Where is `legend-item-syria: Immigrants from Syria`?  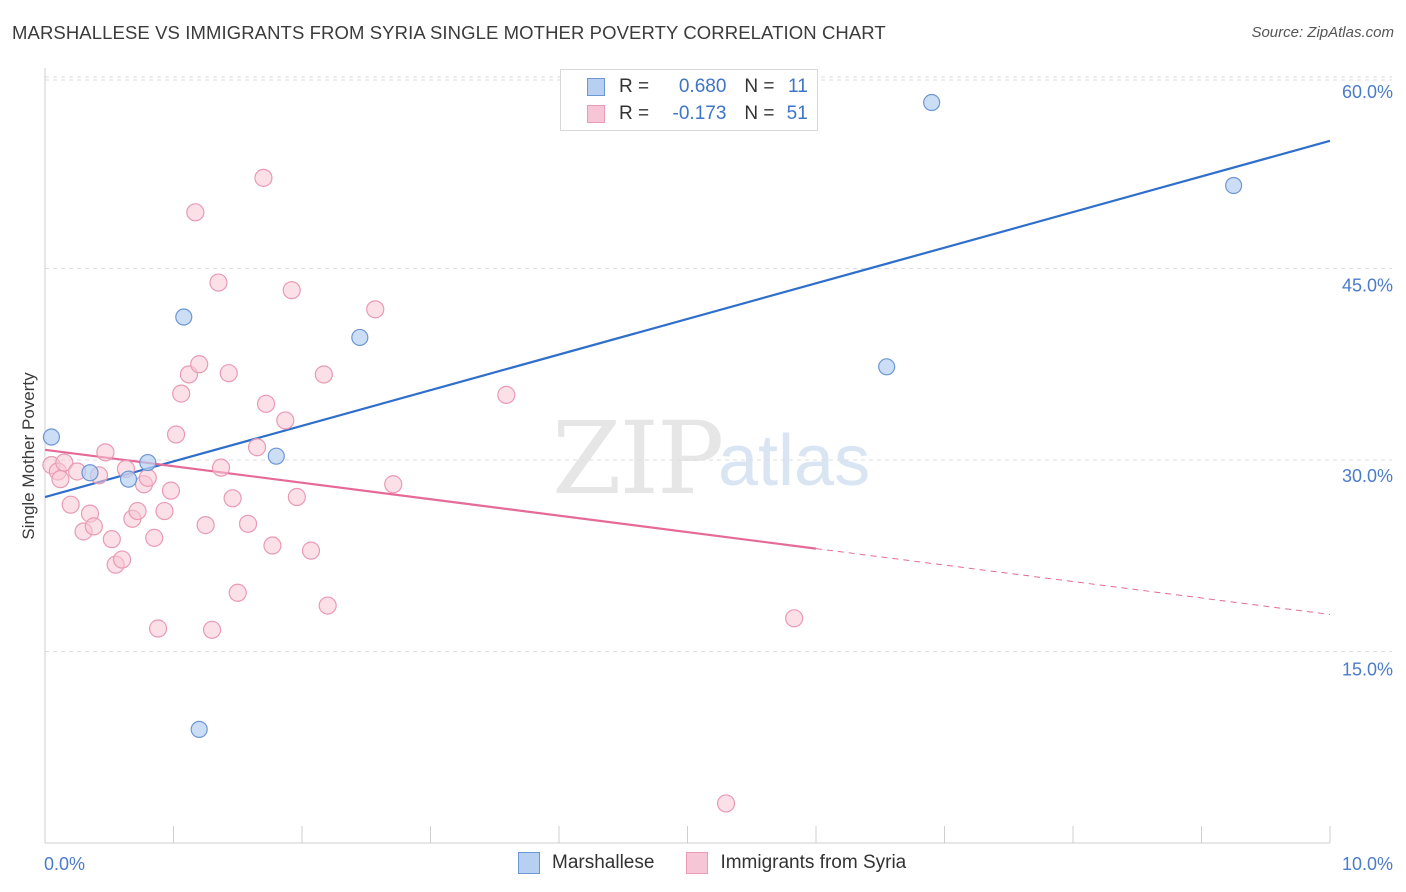 legend-item-syria: Immigrants from Syria is located at coordinates (796, 863).